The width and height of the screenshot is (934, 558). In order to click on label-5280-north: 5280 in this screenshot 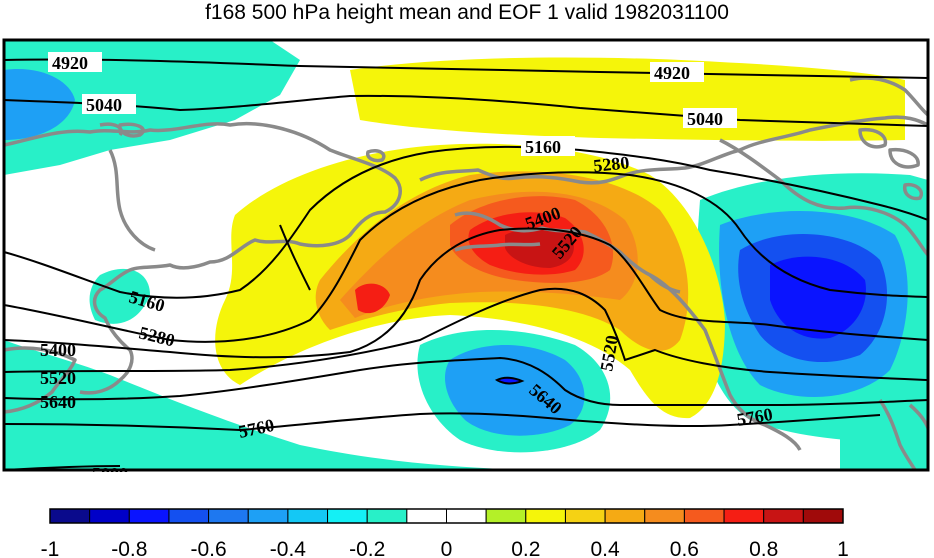, I will do `click(611, 164)`.